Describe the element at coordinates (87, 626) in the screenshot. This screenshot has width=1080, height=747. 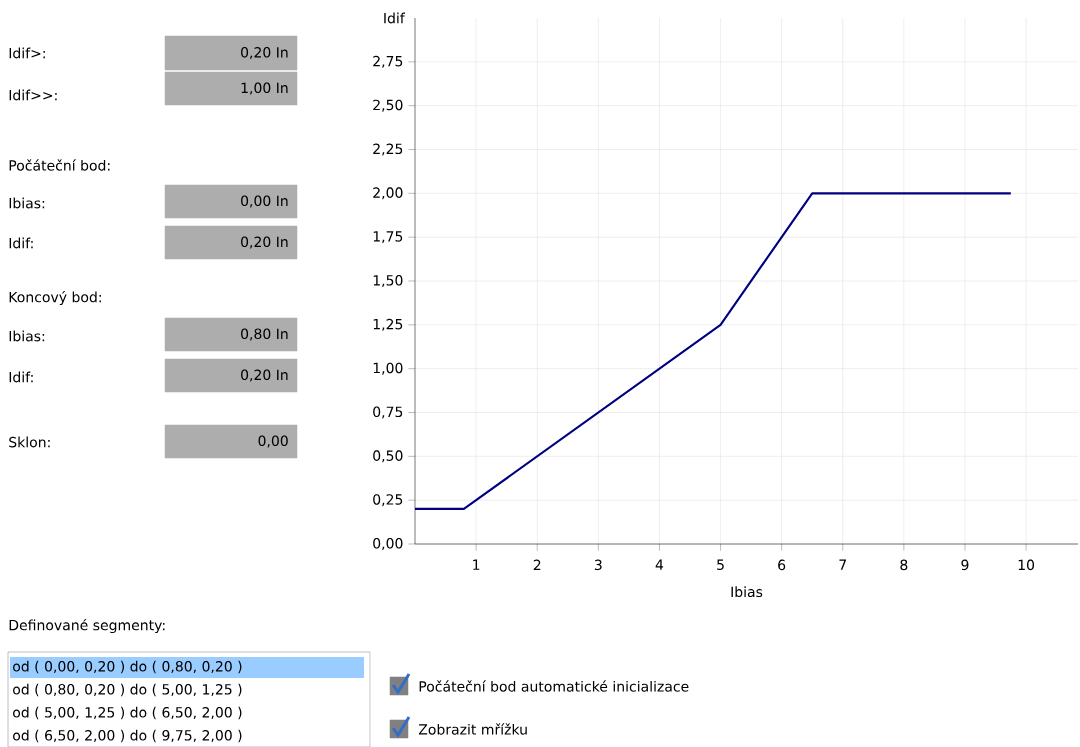
I see `text: Definované segmenty:` at that location.